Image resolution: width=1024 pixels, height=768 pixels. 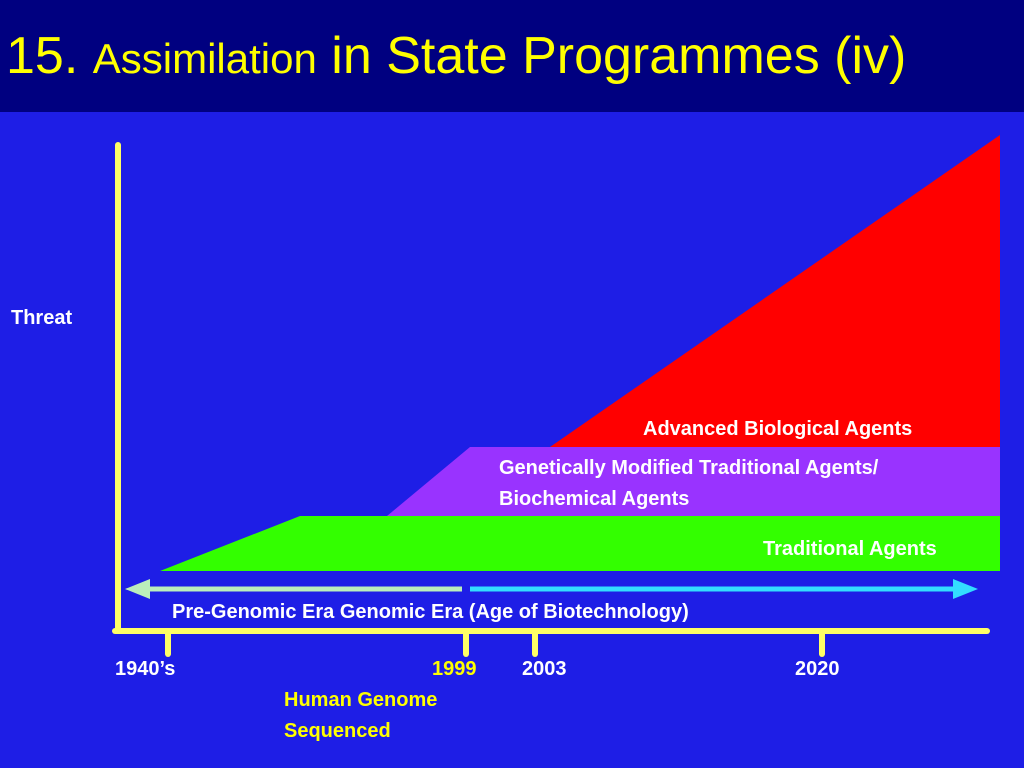 I want to click on genome-annotation-line2: Sequenced, so click(x=337, y=731).